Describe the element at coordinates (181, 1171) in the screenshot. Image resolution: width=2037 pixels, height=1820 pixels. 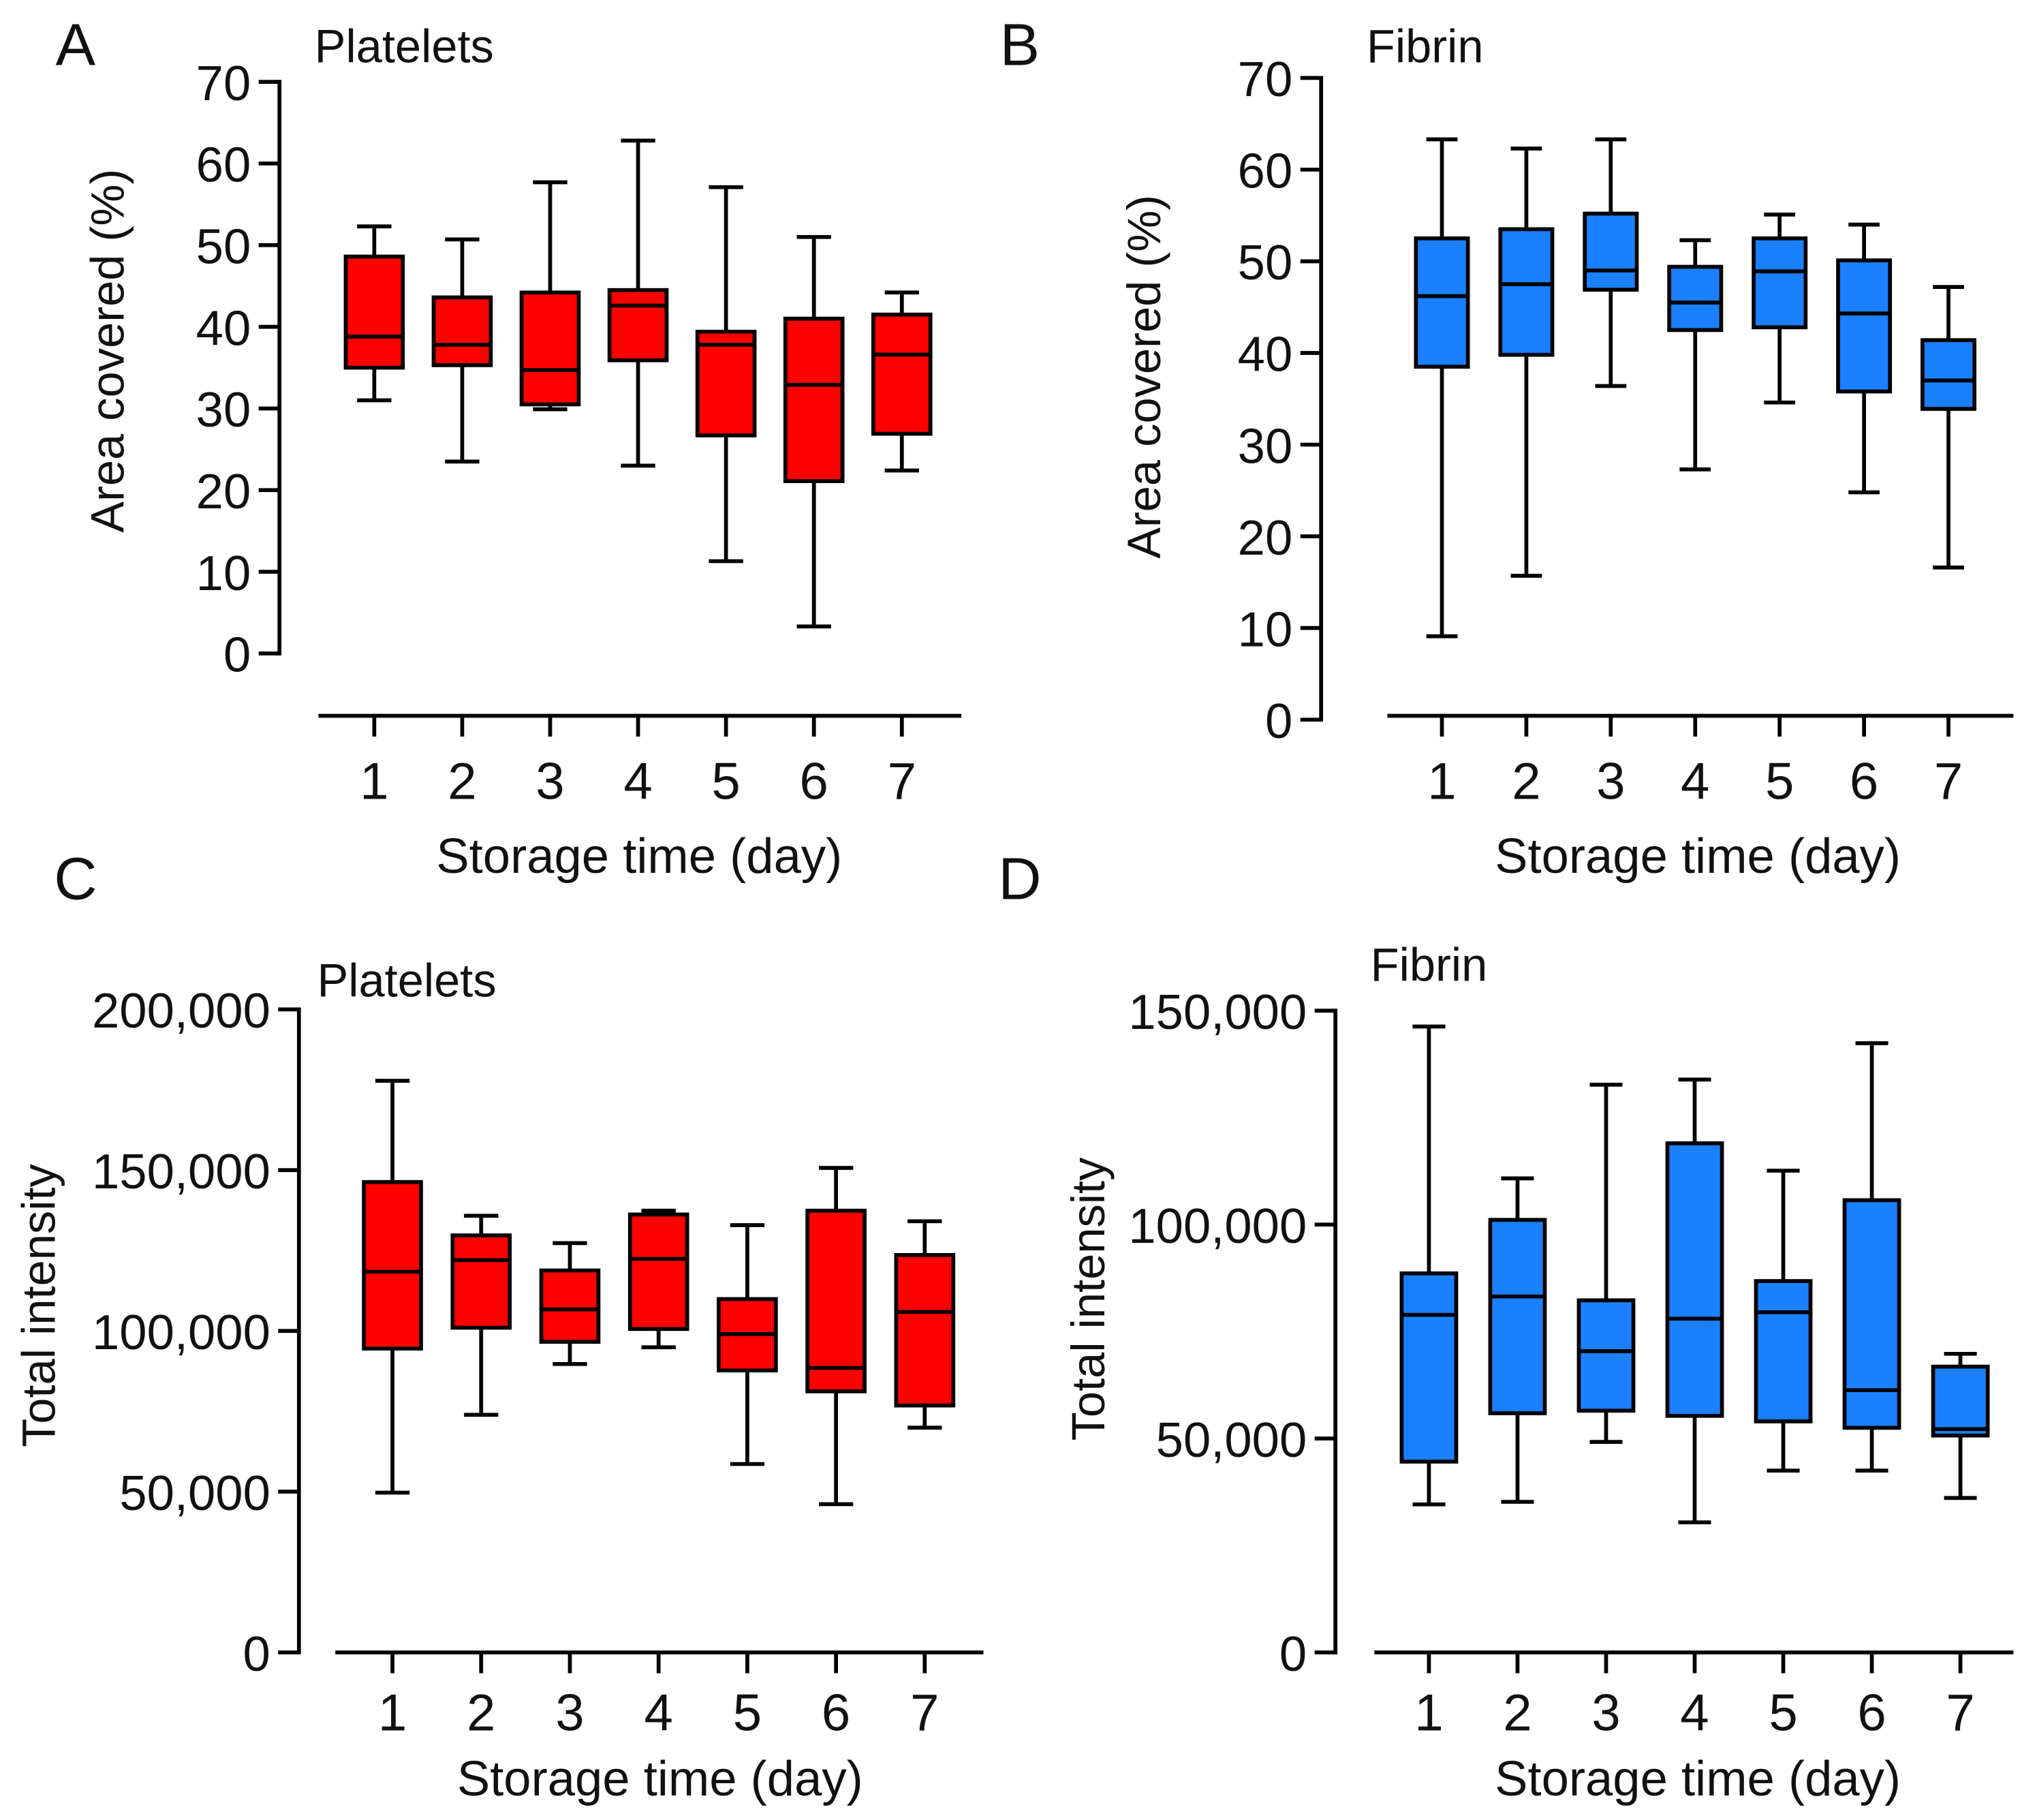
I see `y-tick-label: 150,000` at that location.